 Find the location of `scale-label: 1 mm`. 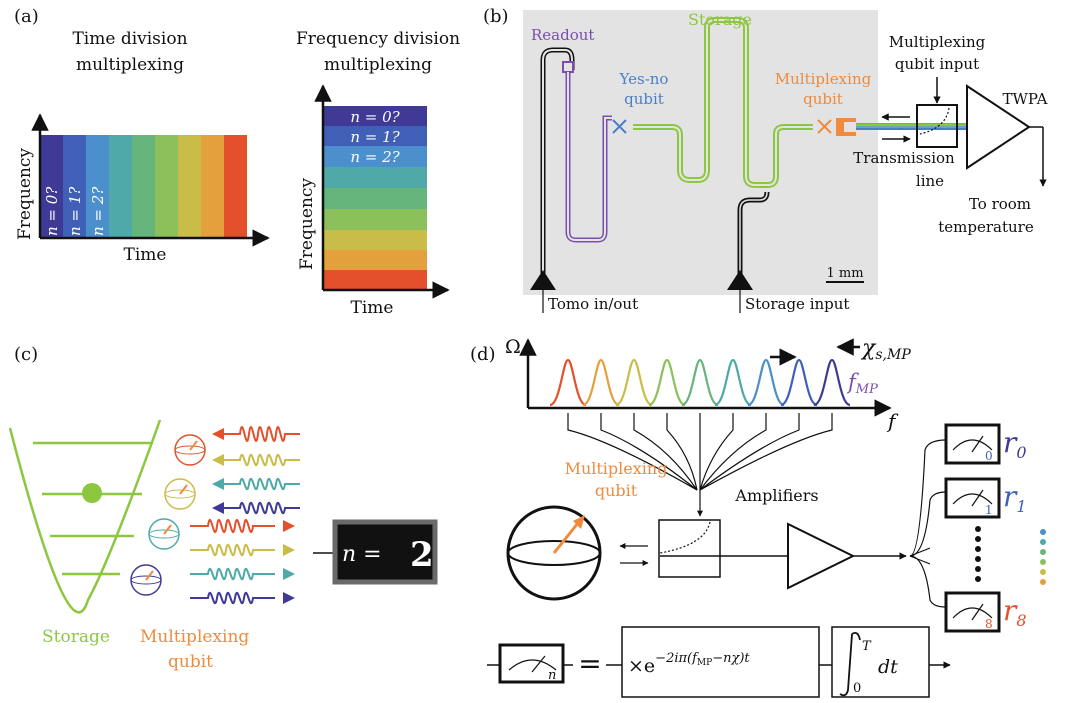

scale-label: 1 mm is located at coordinates (844, 273).